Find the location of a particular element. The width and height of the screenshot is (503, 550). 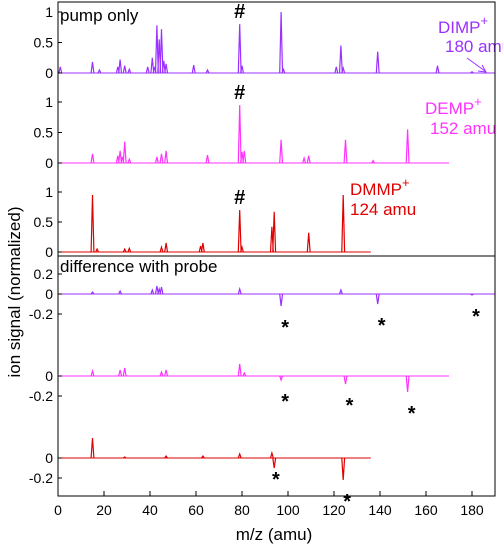

y-axis-title: ion signal (normalized) is located at coordinates (14, 291).